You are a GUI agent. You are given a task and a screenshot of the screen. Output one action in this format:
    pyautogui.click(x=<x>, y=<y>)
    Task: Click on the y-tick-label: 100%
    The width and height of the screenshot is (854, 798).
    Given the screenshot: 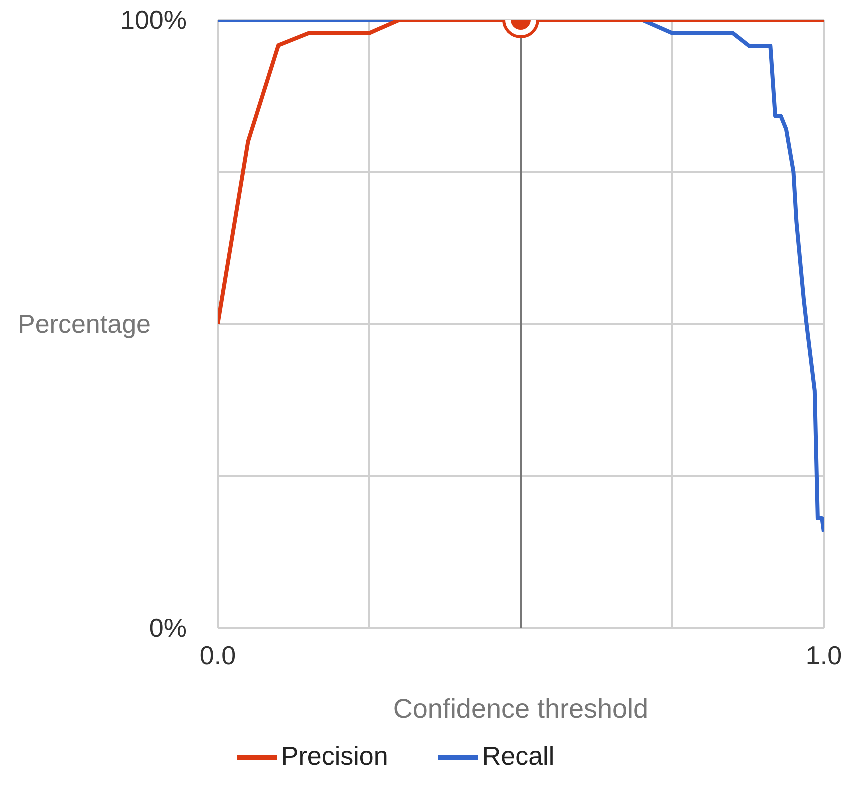 What is the action you would take?
    pyautogui.click(x=153, y=20)
    